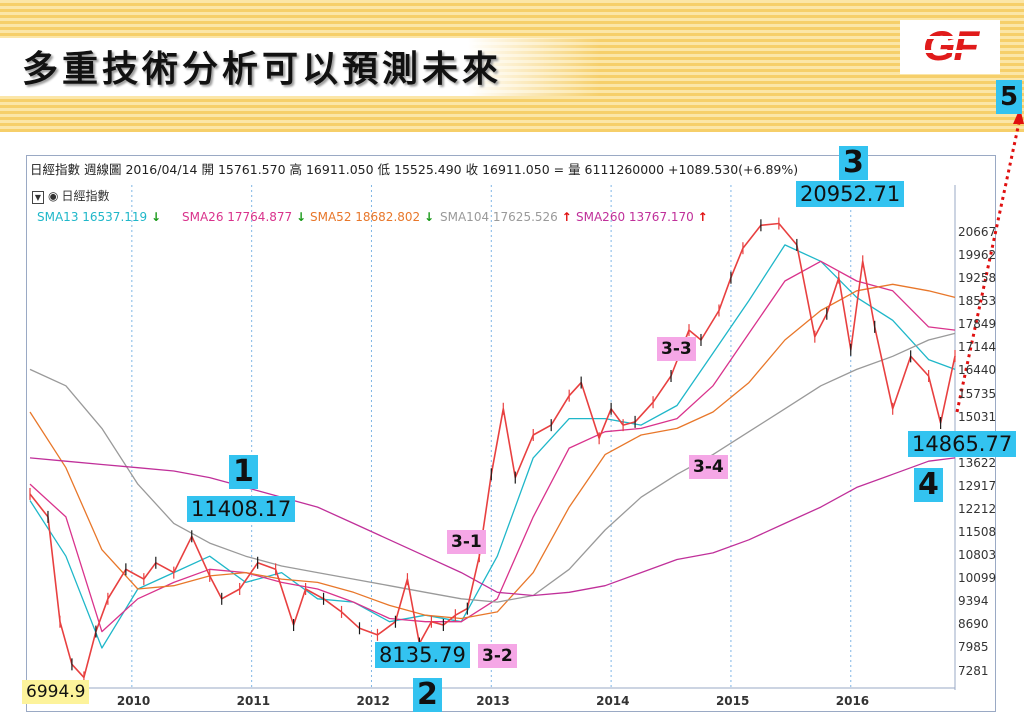 This screenshot has width=1024, height=714. Describe the element at coordinates (977, 578) in the screenshot. I see `y-tick-label: 10099` at that location.